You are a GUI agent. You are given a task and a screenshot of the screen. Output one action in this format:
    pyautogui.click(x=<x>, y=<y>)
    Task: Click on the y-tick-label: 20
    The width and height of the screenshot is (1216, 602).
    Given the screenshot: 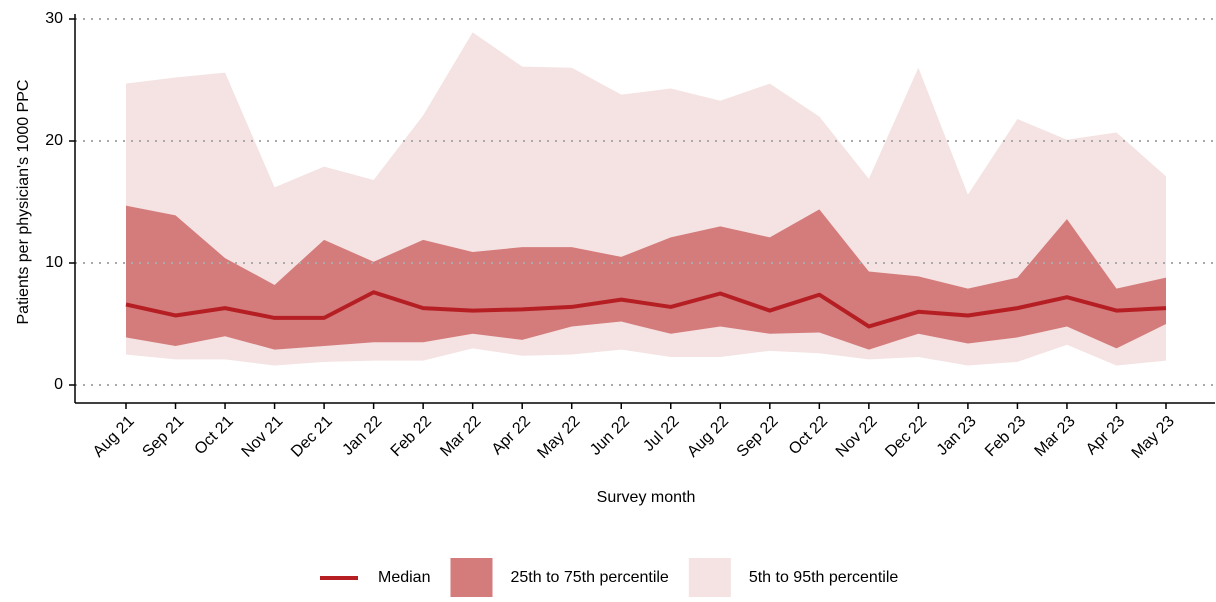 What is the action you would take?
    pyautogui.click(x=54, y=140)
    